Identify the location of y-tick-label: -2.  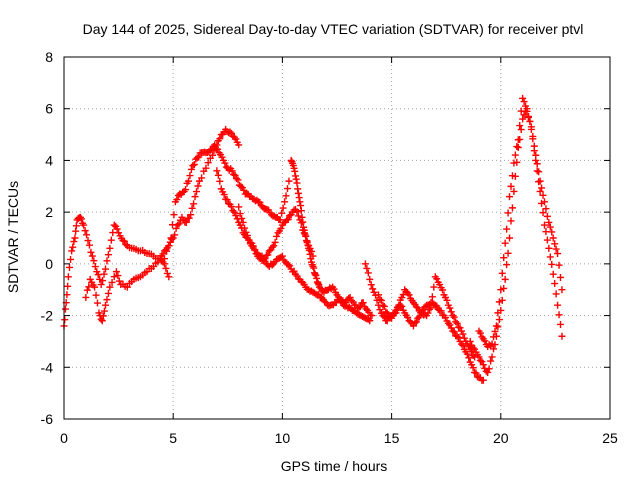
(47, 316).